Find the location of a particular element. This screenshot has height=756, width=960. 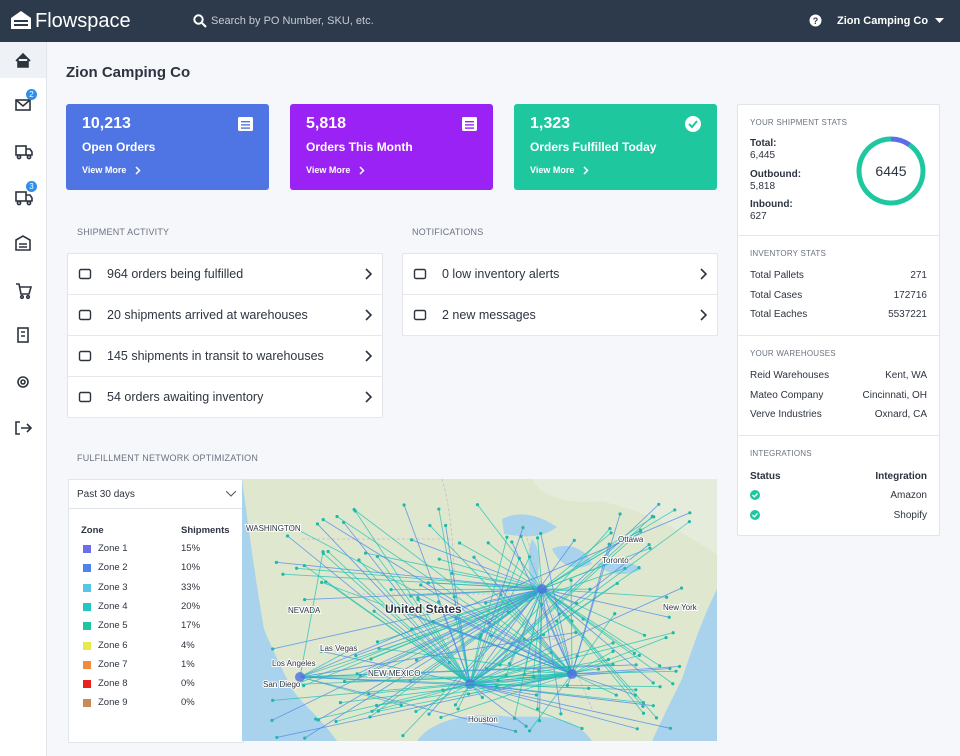

column-header: Zone is located at coordinates (92, 530).